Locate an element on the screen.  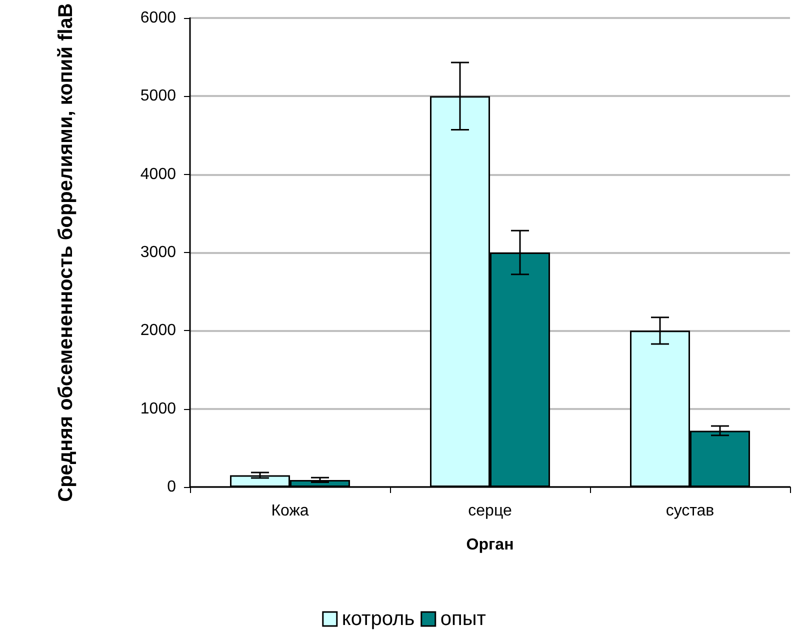
x-axis-title: Орган is located at coordinates (490, 545).